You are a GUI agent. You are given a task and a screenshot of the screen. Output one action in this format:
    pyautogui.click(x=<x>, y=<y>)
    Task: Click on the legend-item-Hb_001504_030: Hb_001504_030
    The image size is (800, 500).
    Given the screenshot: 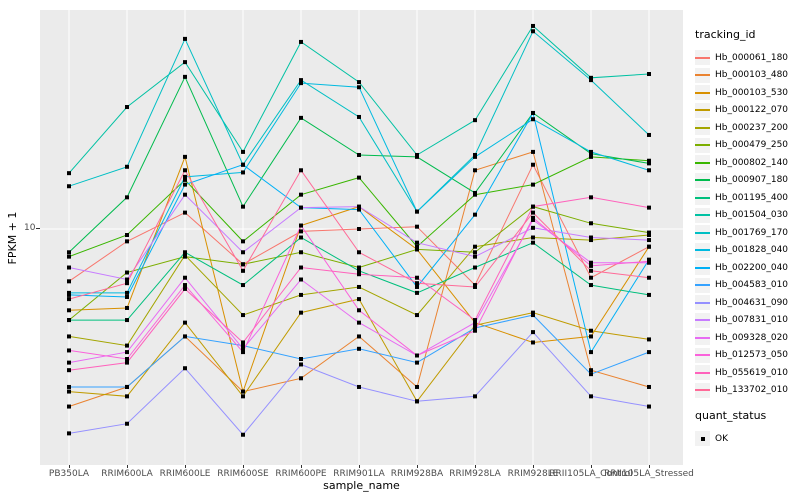 What is the action you would take?
    pyautogui.click(x=747, y=216)
    